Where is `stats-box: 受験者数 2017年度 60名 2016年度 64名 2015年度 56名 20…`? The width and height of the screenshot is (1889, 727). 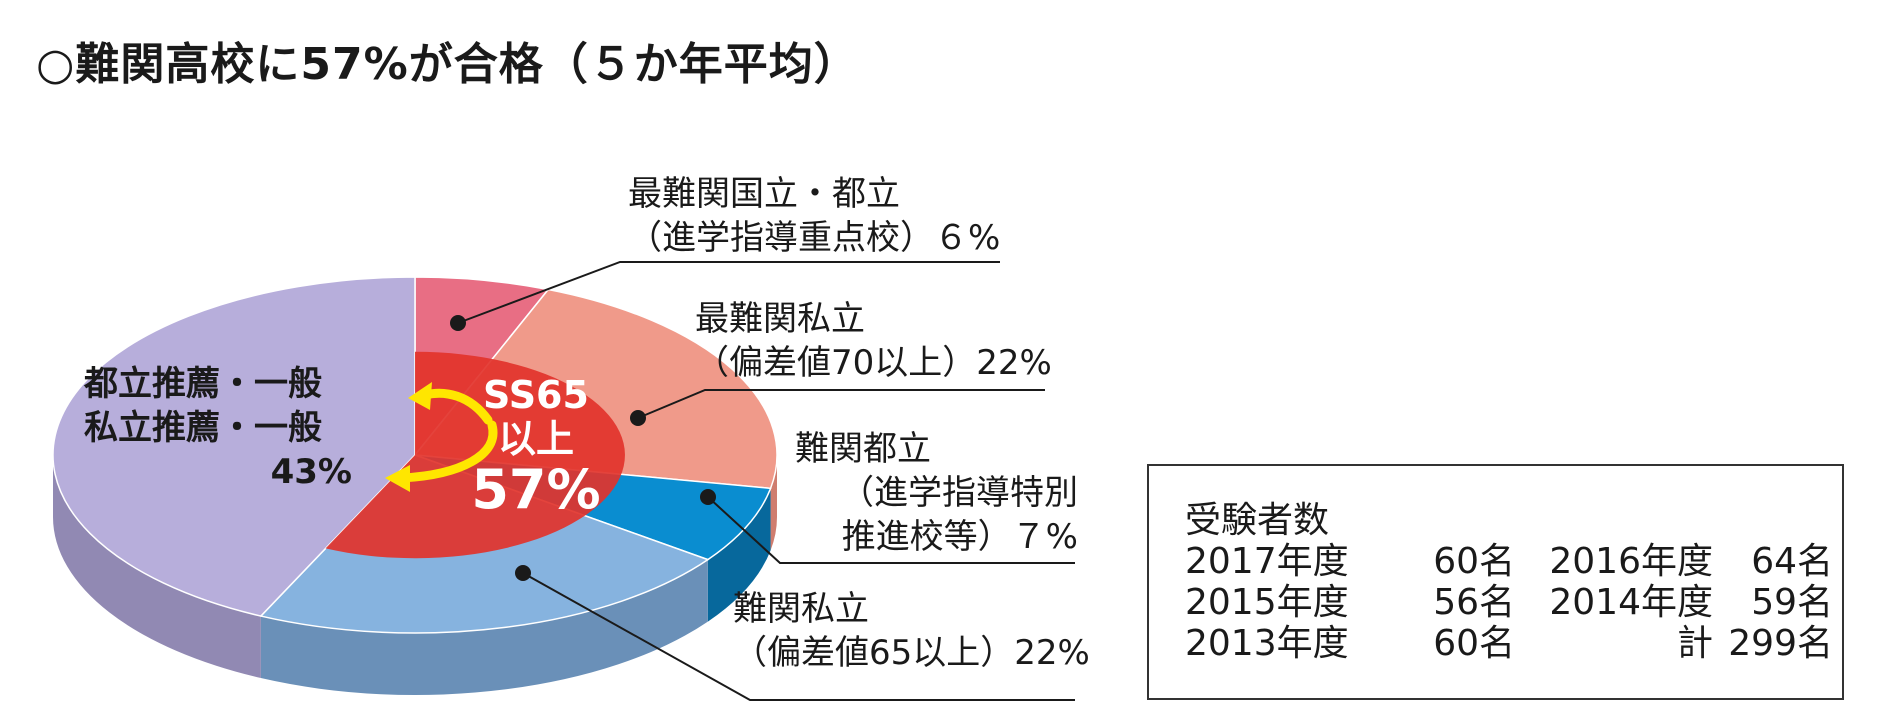 stats-box: 受験者数 2017年度 60名 2016年度 64名 2015年度 56名 20… is located at coordinates (1495, 582).